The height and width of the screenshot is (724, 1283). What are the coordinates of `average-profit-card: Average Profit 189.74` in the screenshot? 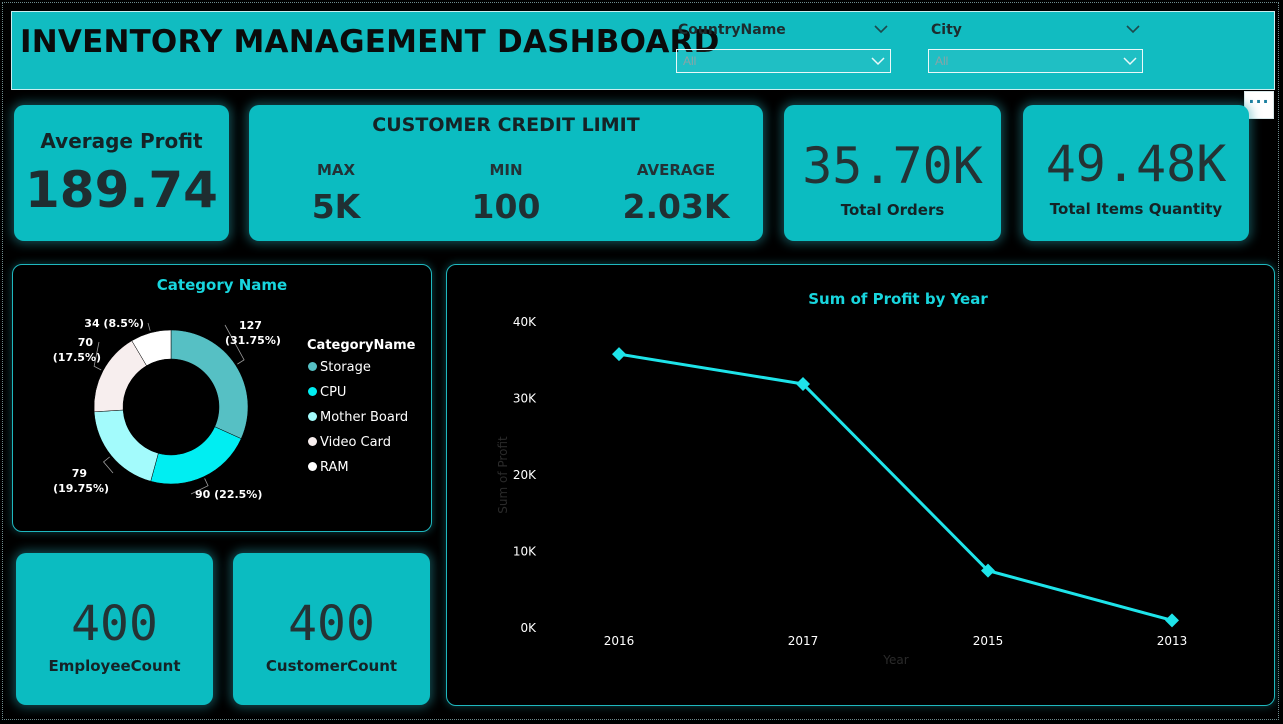 It's located at (121, 173).